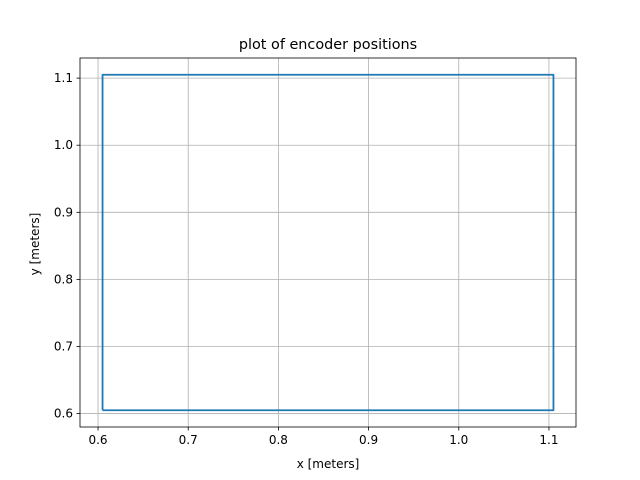 Image resolution: width=640 pixels, height=480 pixels. Describe the element at coordinates (35, 244) in the screenshot. I see `y-axis-label: y [meters]` at that location.